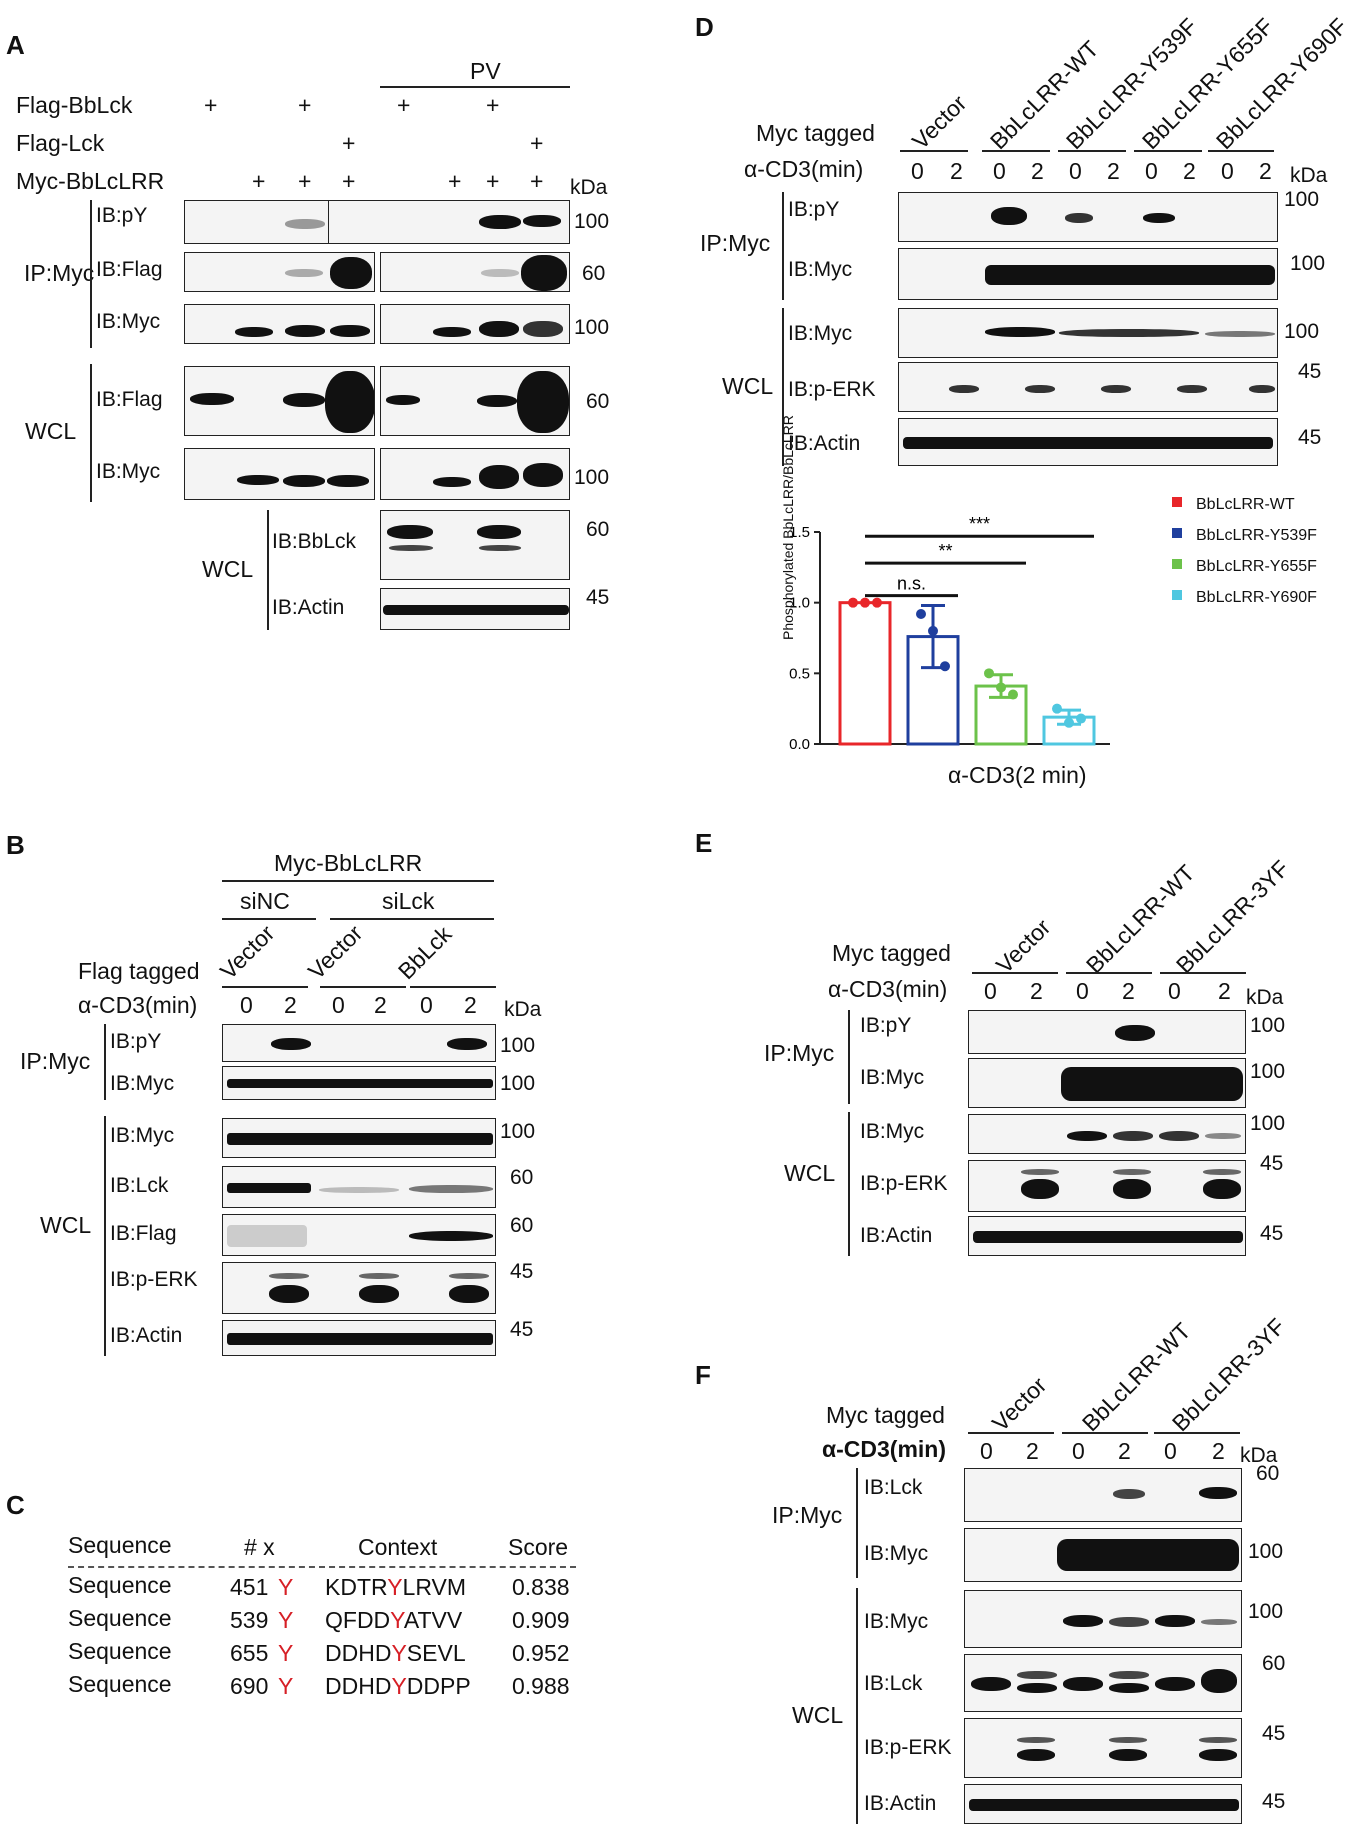 The width and height of the screenshot is (1372, 1834). I want to click on blot-e-myc, so click(1107, 1083).